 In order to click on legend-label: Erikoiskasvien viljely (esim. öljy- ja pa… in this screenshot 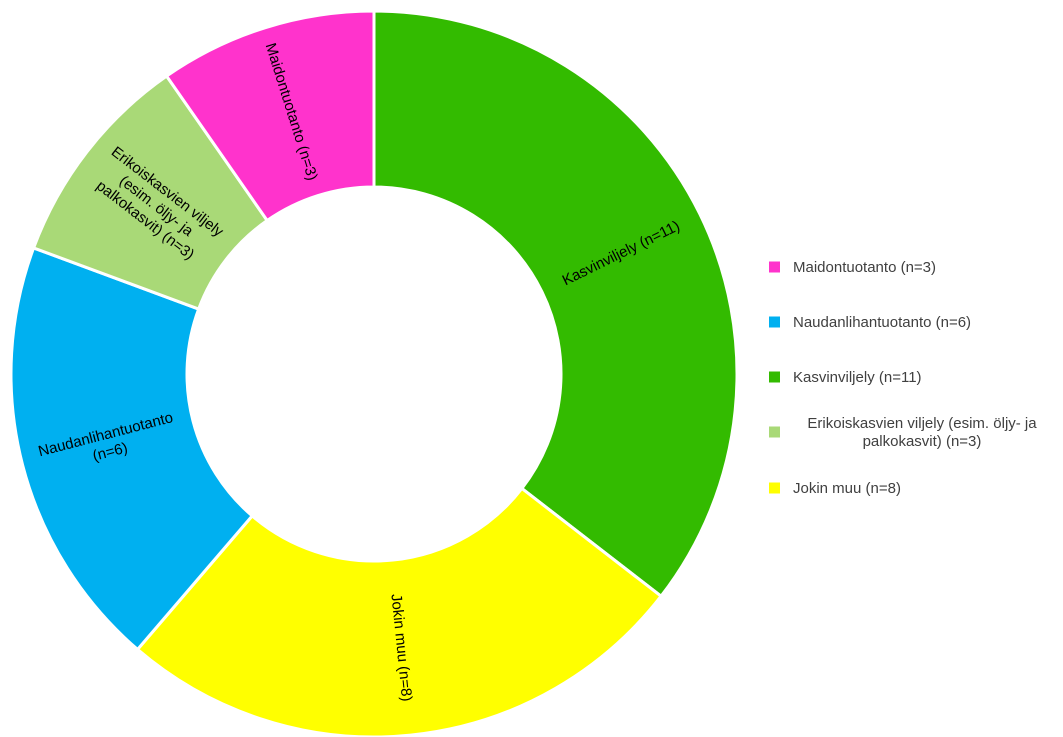, I will do `click(922, 432)`.